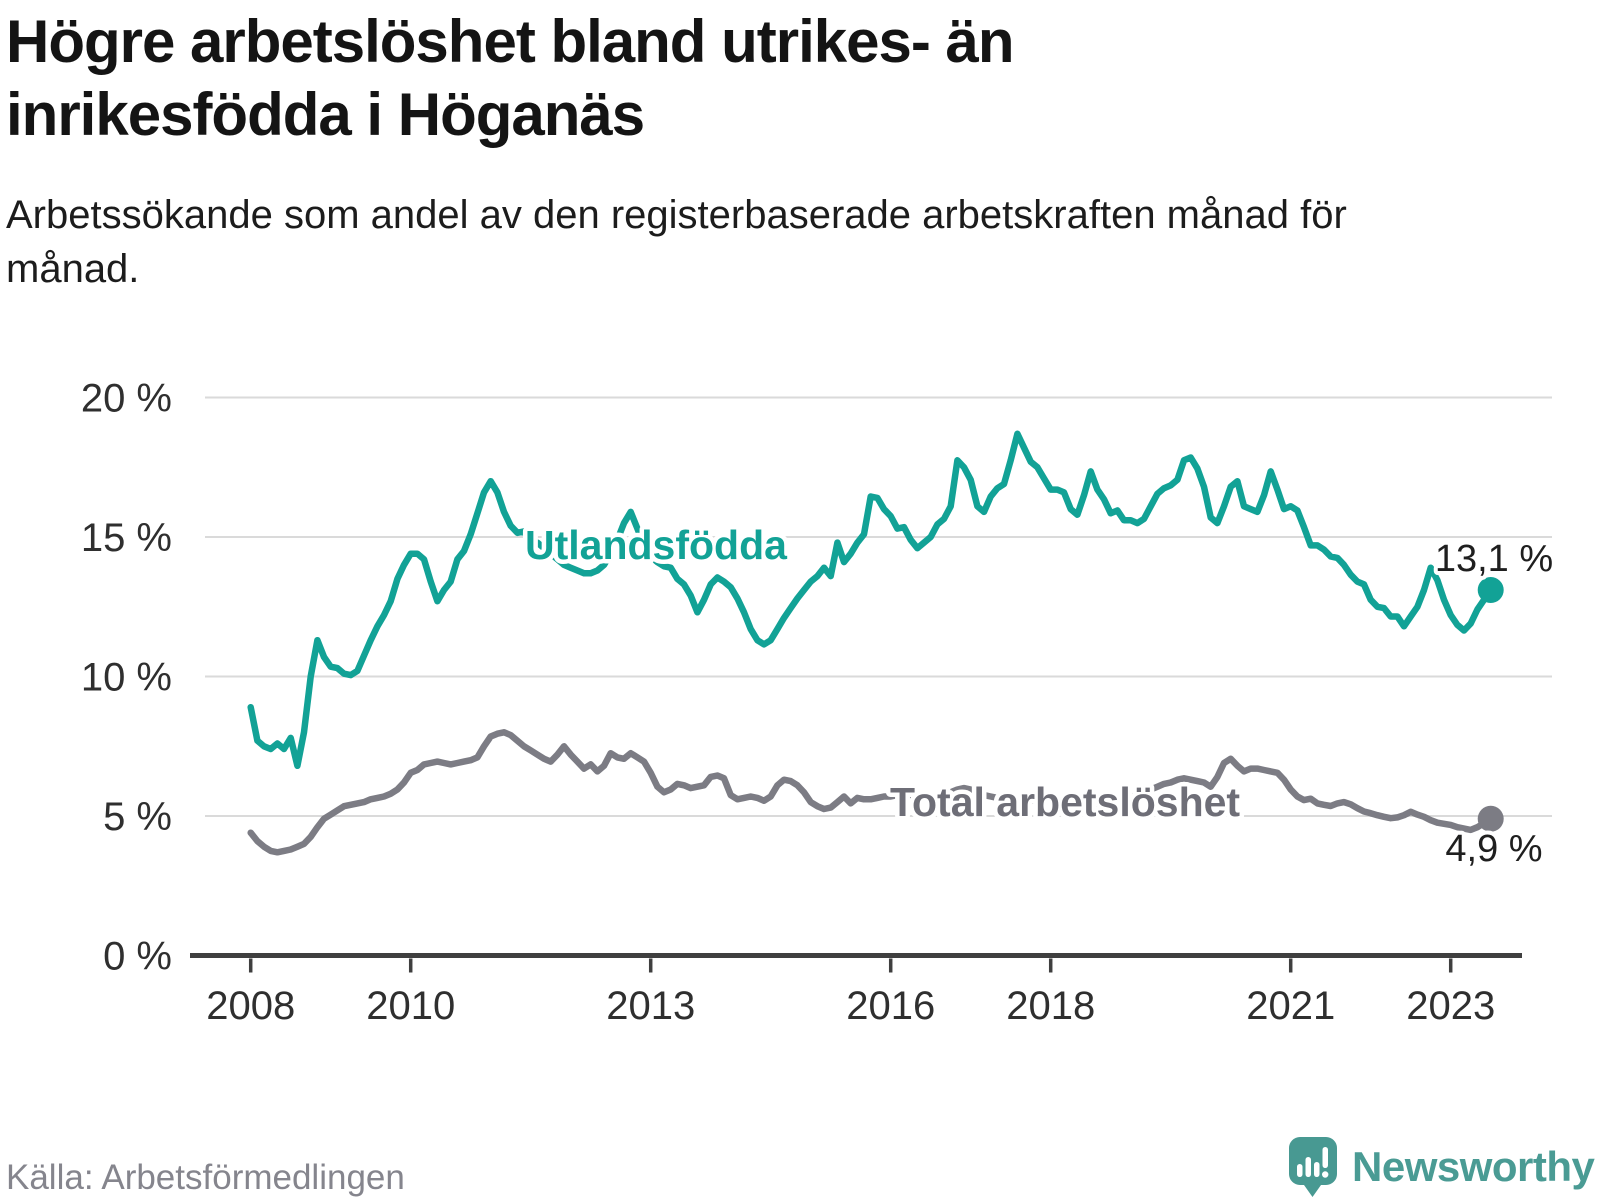 This screenshot has height=1200, width=1600. I want to click on x-tick-label: 2008, so click(250, 1006).